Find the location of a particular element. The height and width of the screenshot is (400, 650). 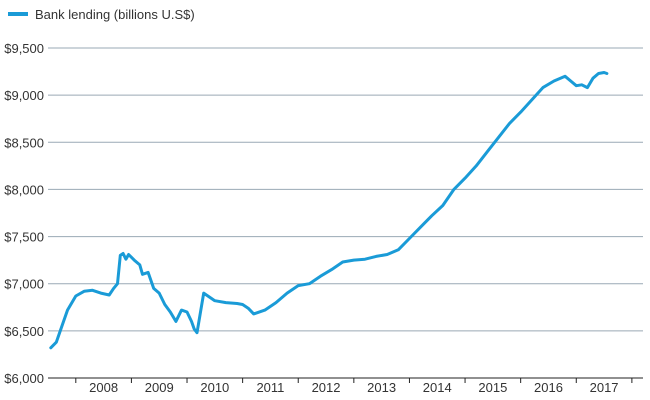

x-tick-label: 2011 is located at coordinates (270, 387).